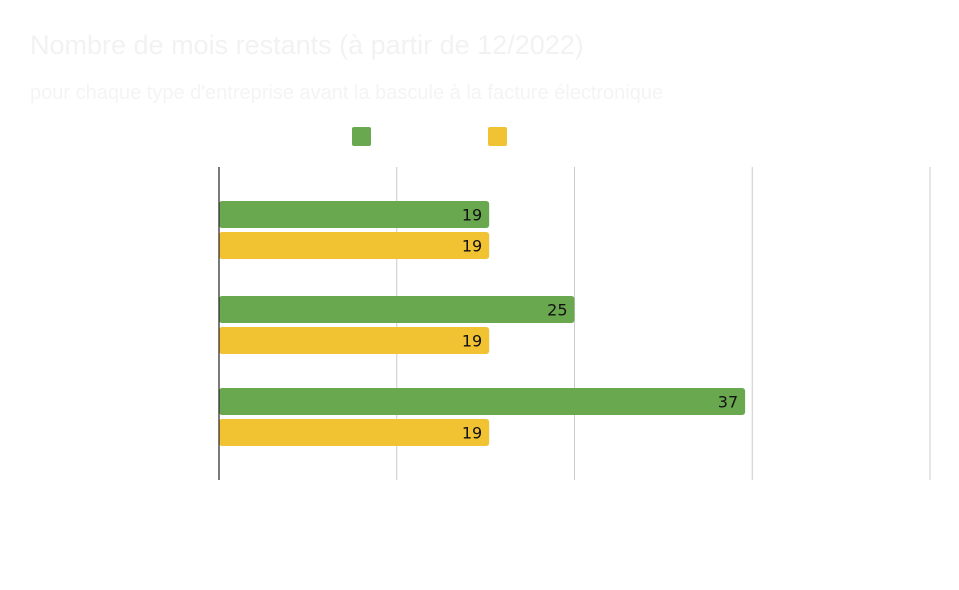  I want to click on bar-value-label: 25, so click(557, 310).